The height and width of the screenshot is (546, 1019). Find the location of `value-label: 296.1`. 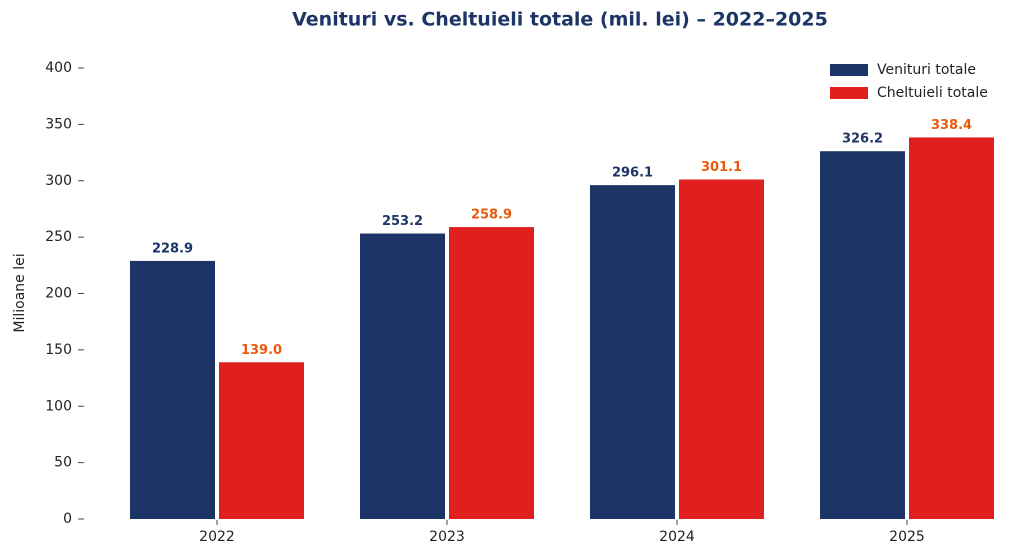

value-label: 296.1 is located at coordinates (632, 173).